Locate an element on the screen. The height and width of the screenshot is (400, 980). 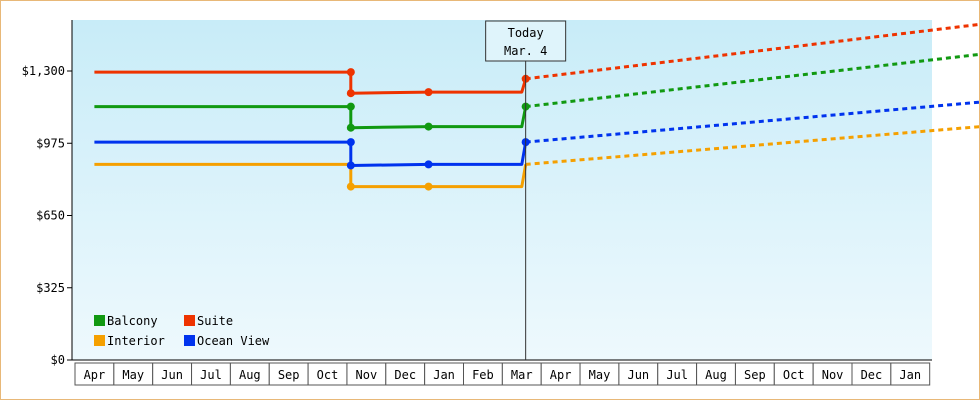
month-box is located at coordinates (910, 374).